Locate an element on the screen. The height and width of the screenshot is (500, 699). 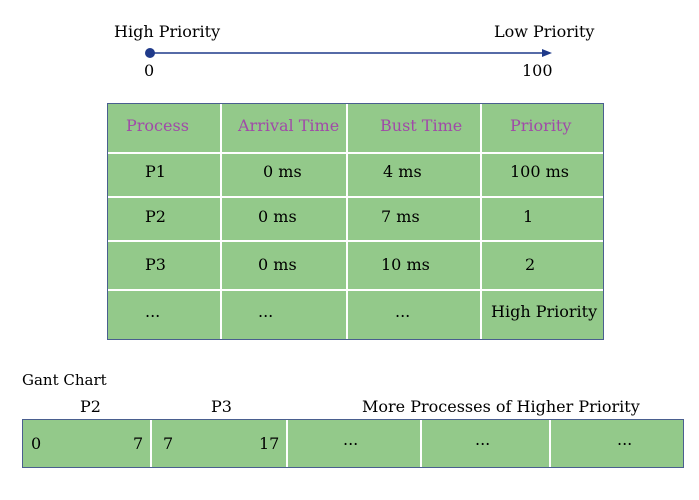
gantt-label-more-processes: More Processes of Higher Priority is located at coordinates (501, 406).